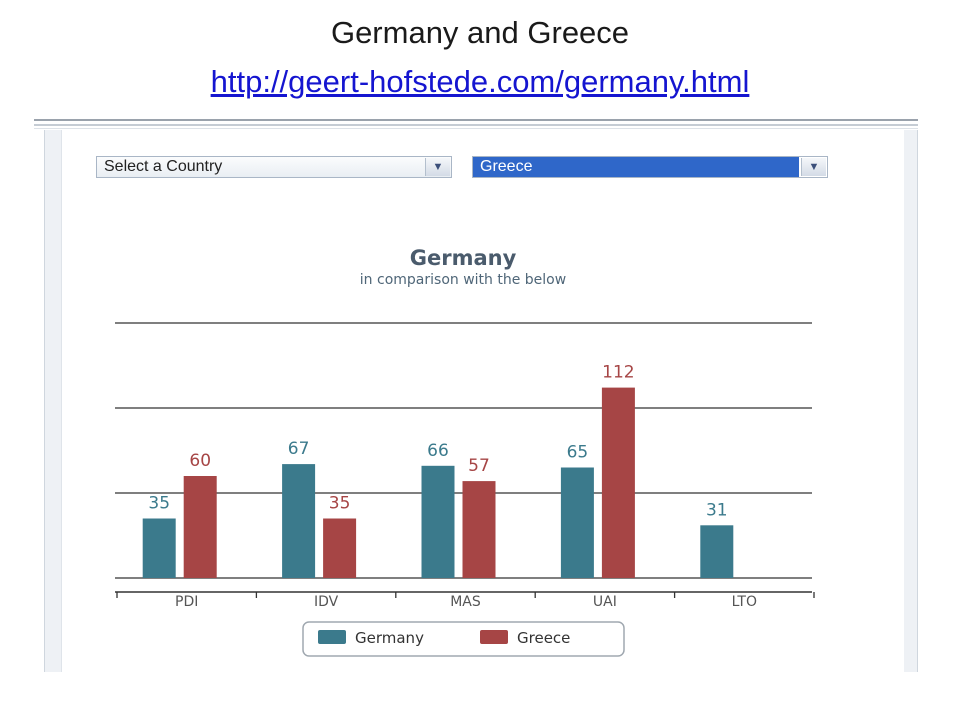 The width and height of the screenshot is (960, 720). I want to click on source-link-wrap: http://geert-hofstede.com/germany.html, so click(480, 82).